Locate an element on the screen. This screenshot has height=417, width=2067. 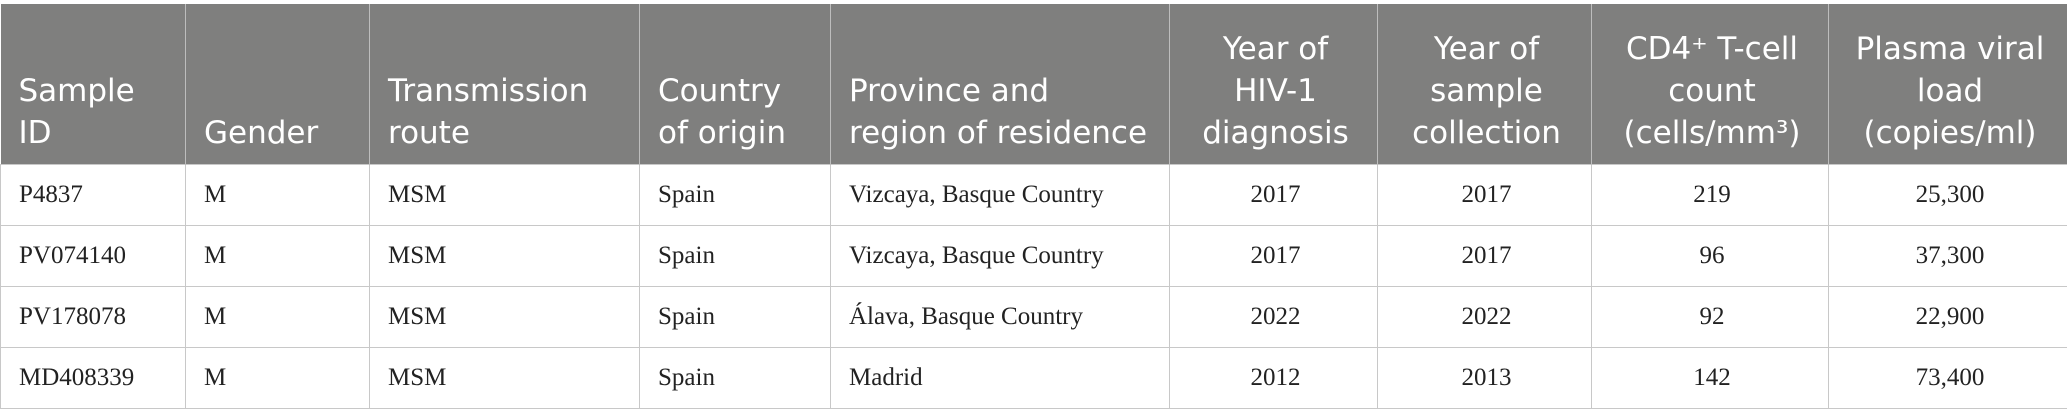
table-cell: PV178078 is located at coordinates (93, 317).